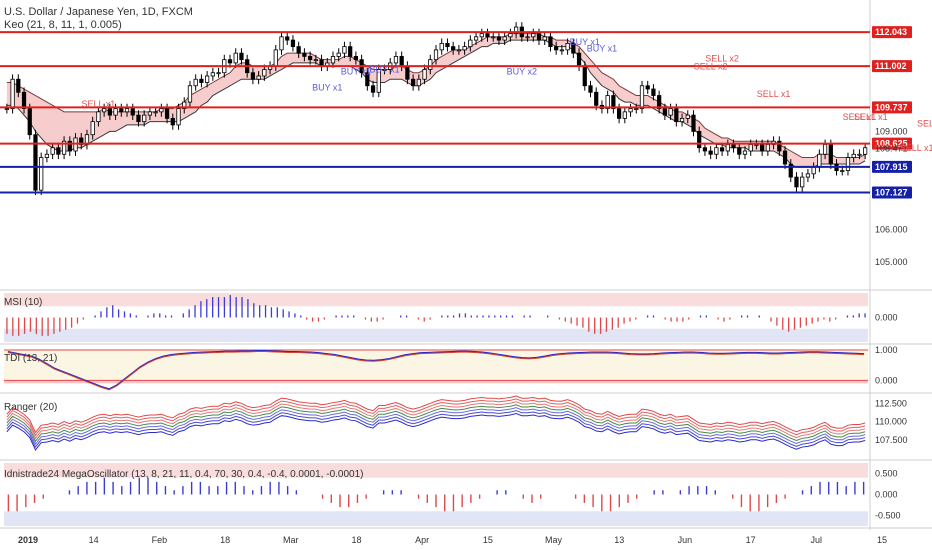  Describe the element at coordinates (602, 49) in the screenshot. I see `buy-signal-label: BUY x1` at that location.